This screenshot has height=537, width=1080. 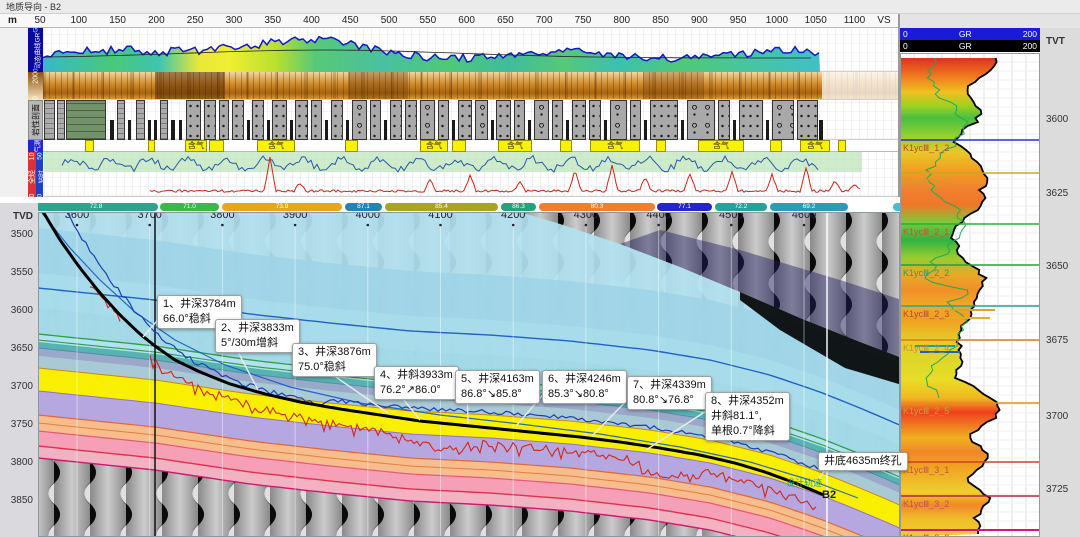 I want to click on lithology-track-label: 岩性剖面, so click(x=35, y=120).